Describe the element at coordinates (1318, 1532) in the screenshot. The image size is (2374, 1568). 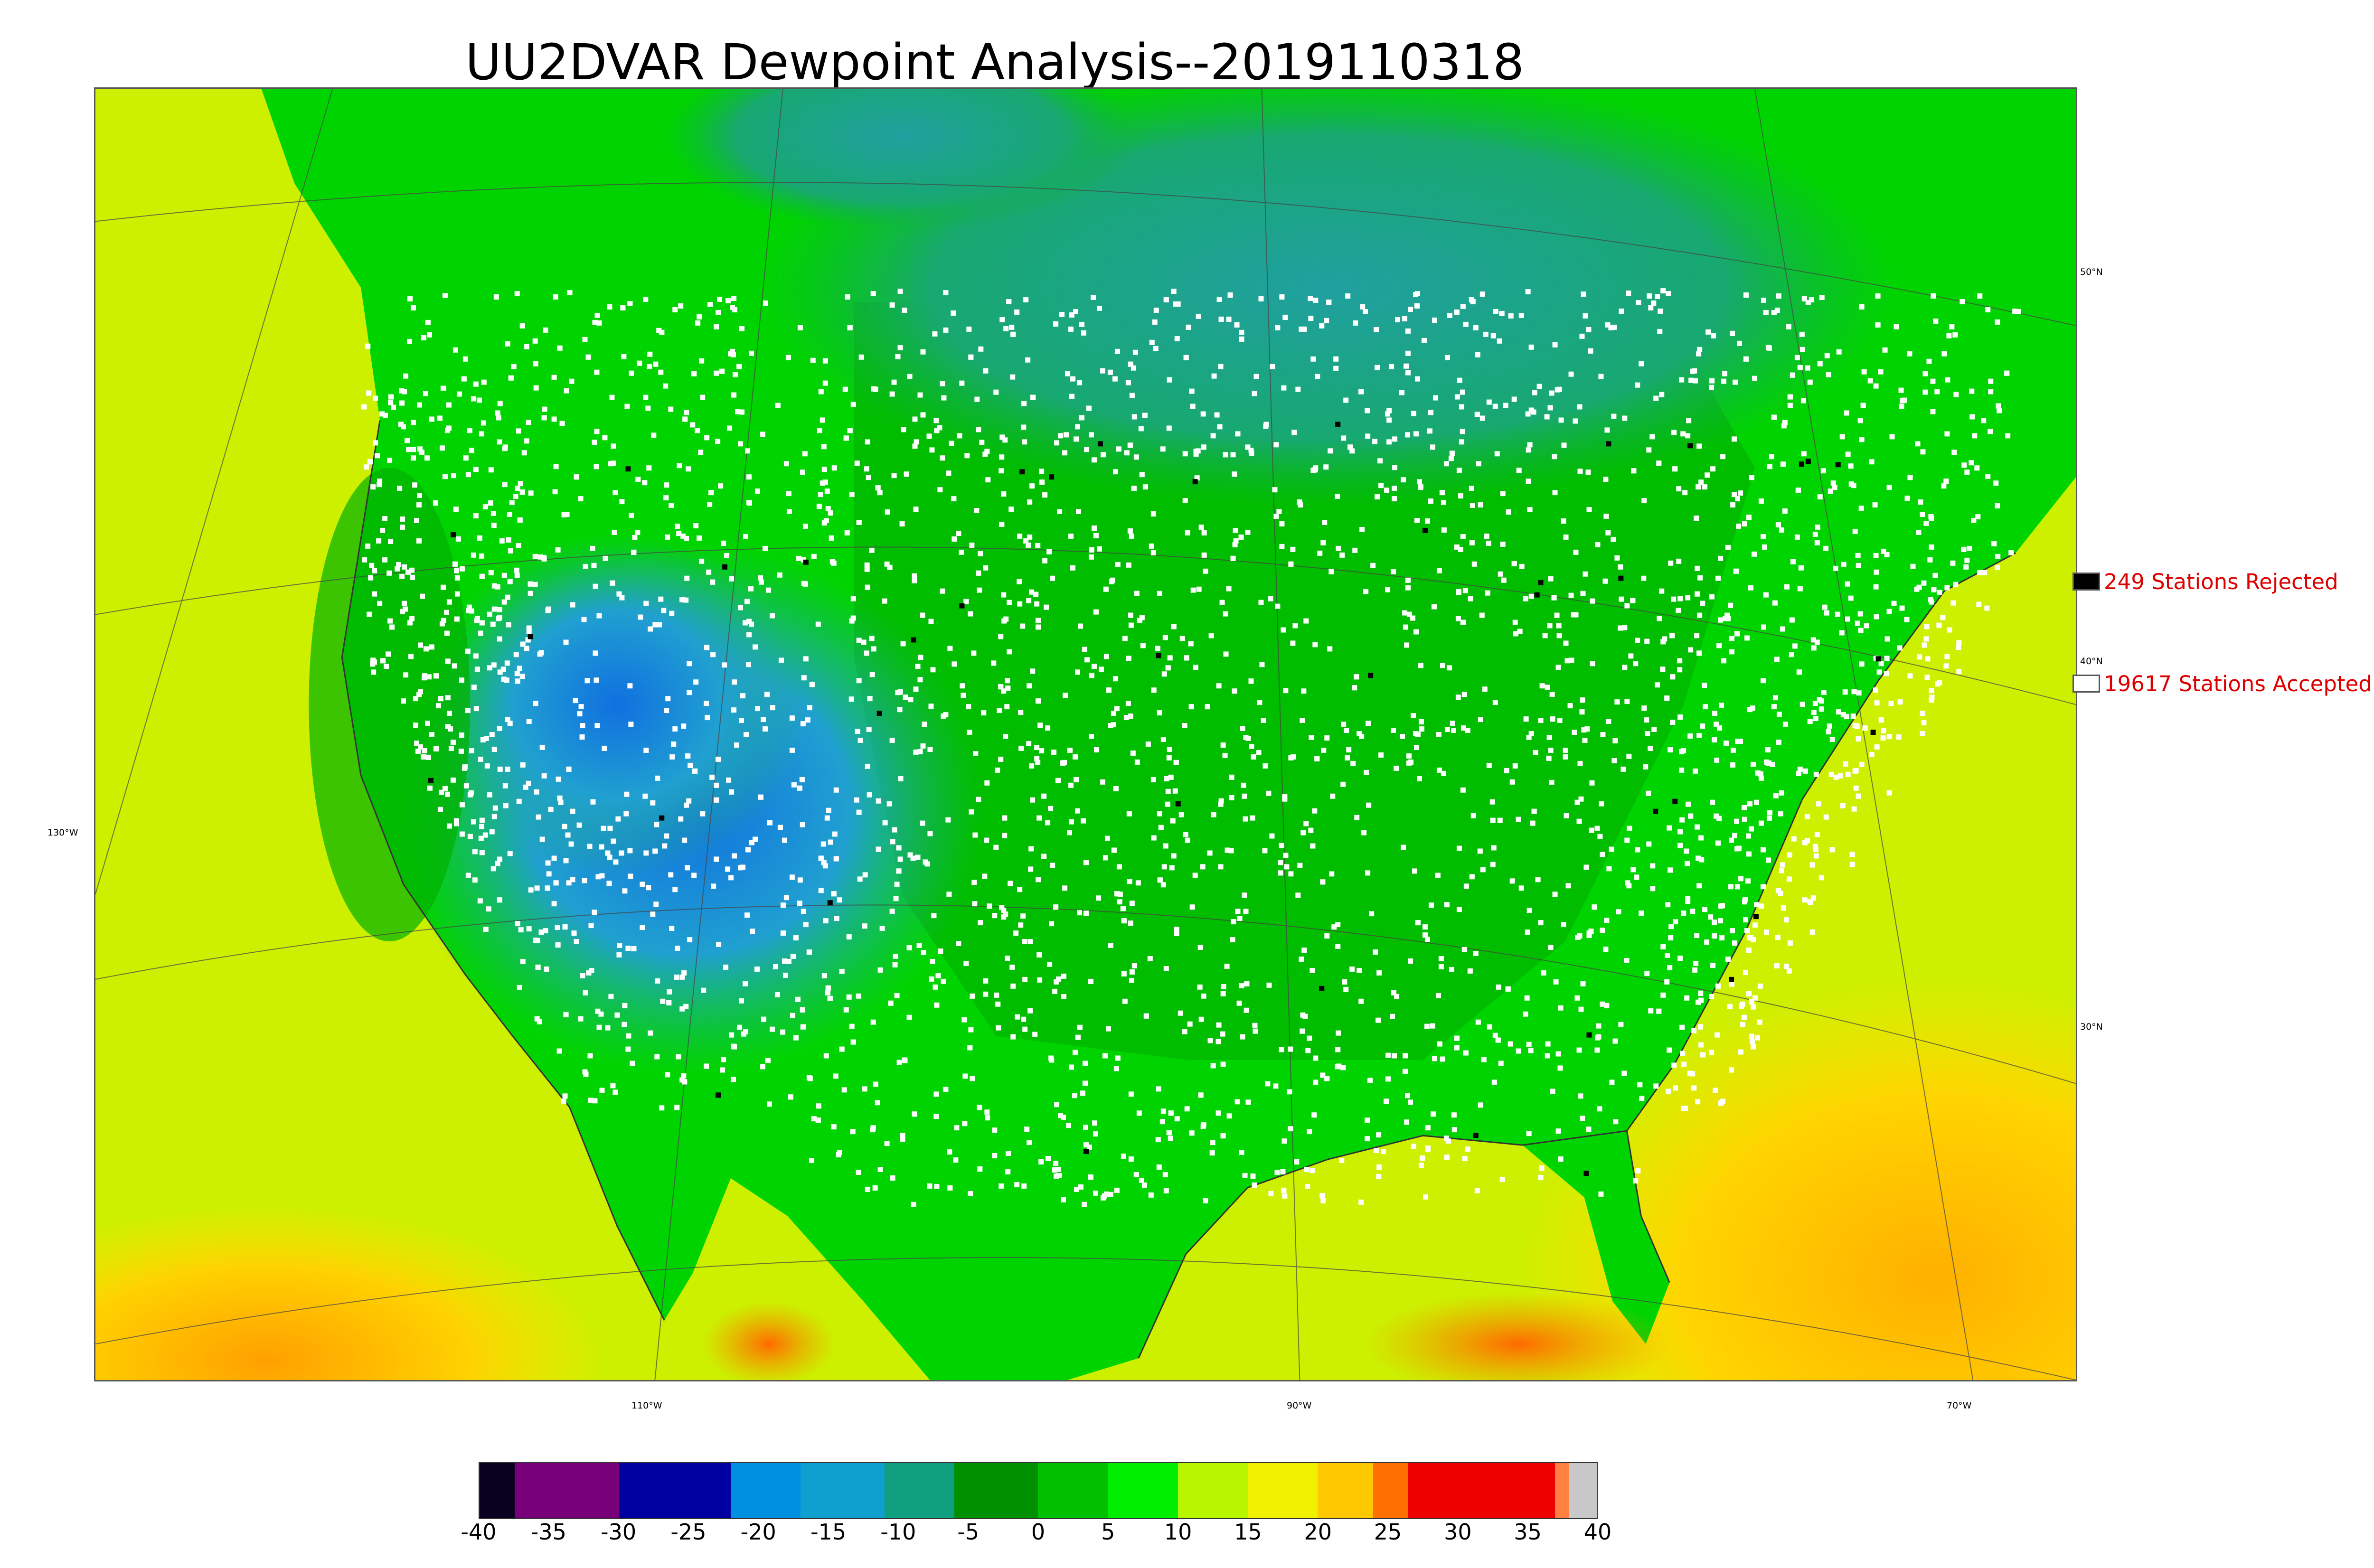
I see `colorbar-tick-label: 20` at that location.